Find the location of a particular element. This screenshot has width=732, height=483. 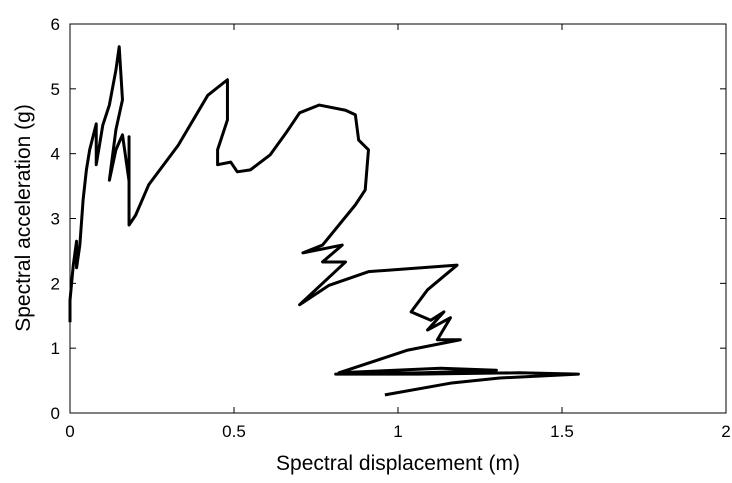

y-tick-label: 5 is located at coordinates (55, 89).